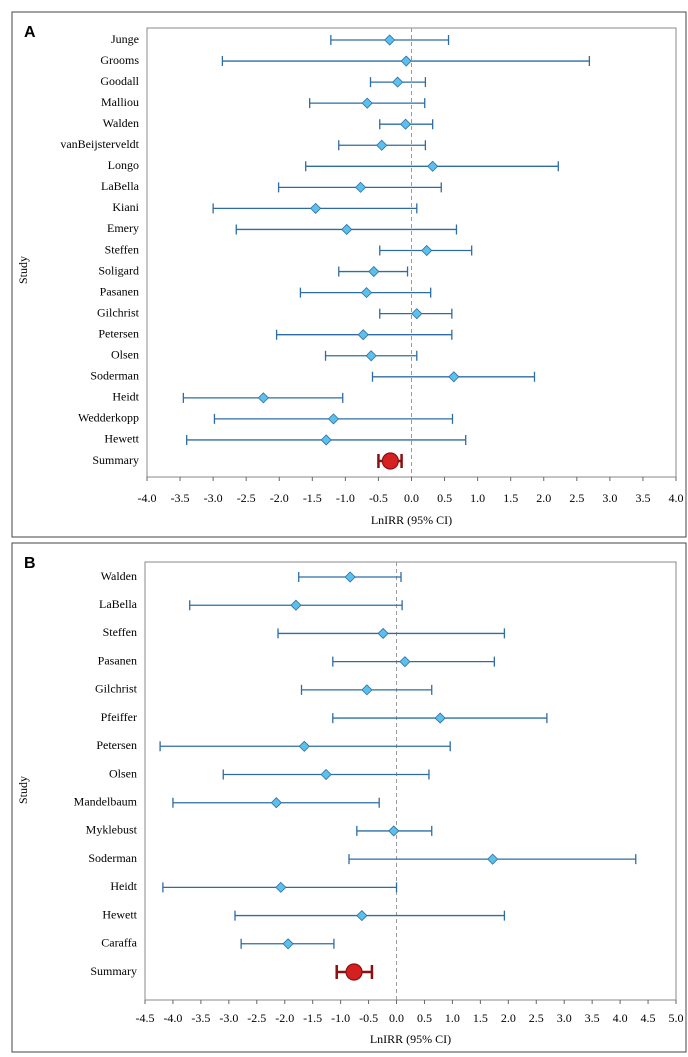 Image resolution: width=688 pixels, height=1057 pixels. Describe the element at coordinates (119, 914) in the screenshot. I see `study-label: Hewett` at that location.